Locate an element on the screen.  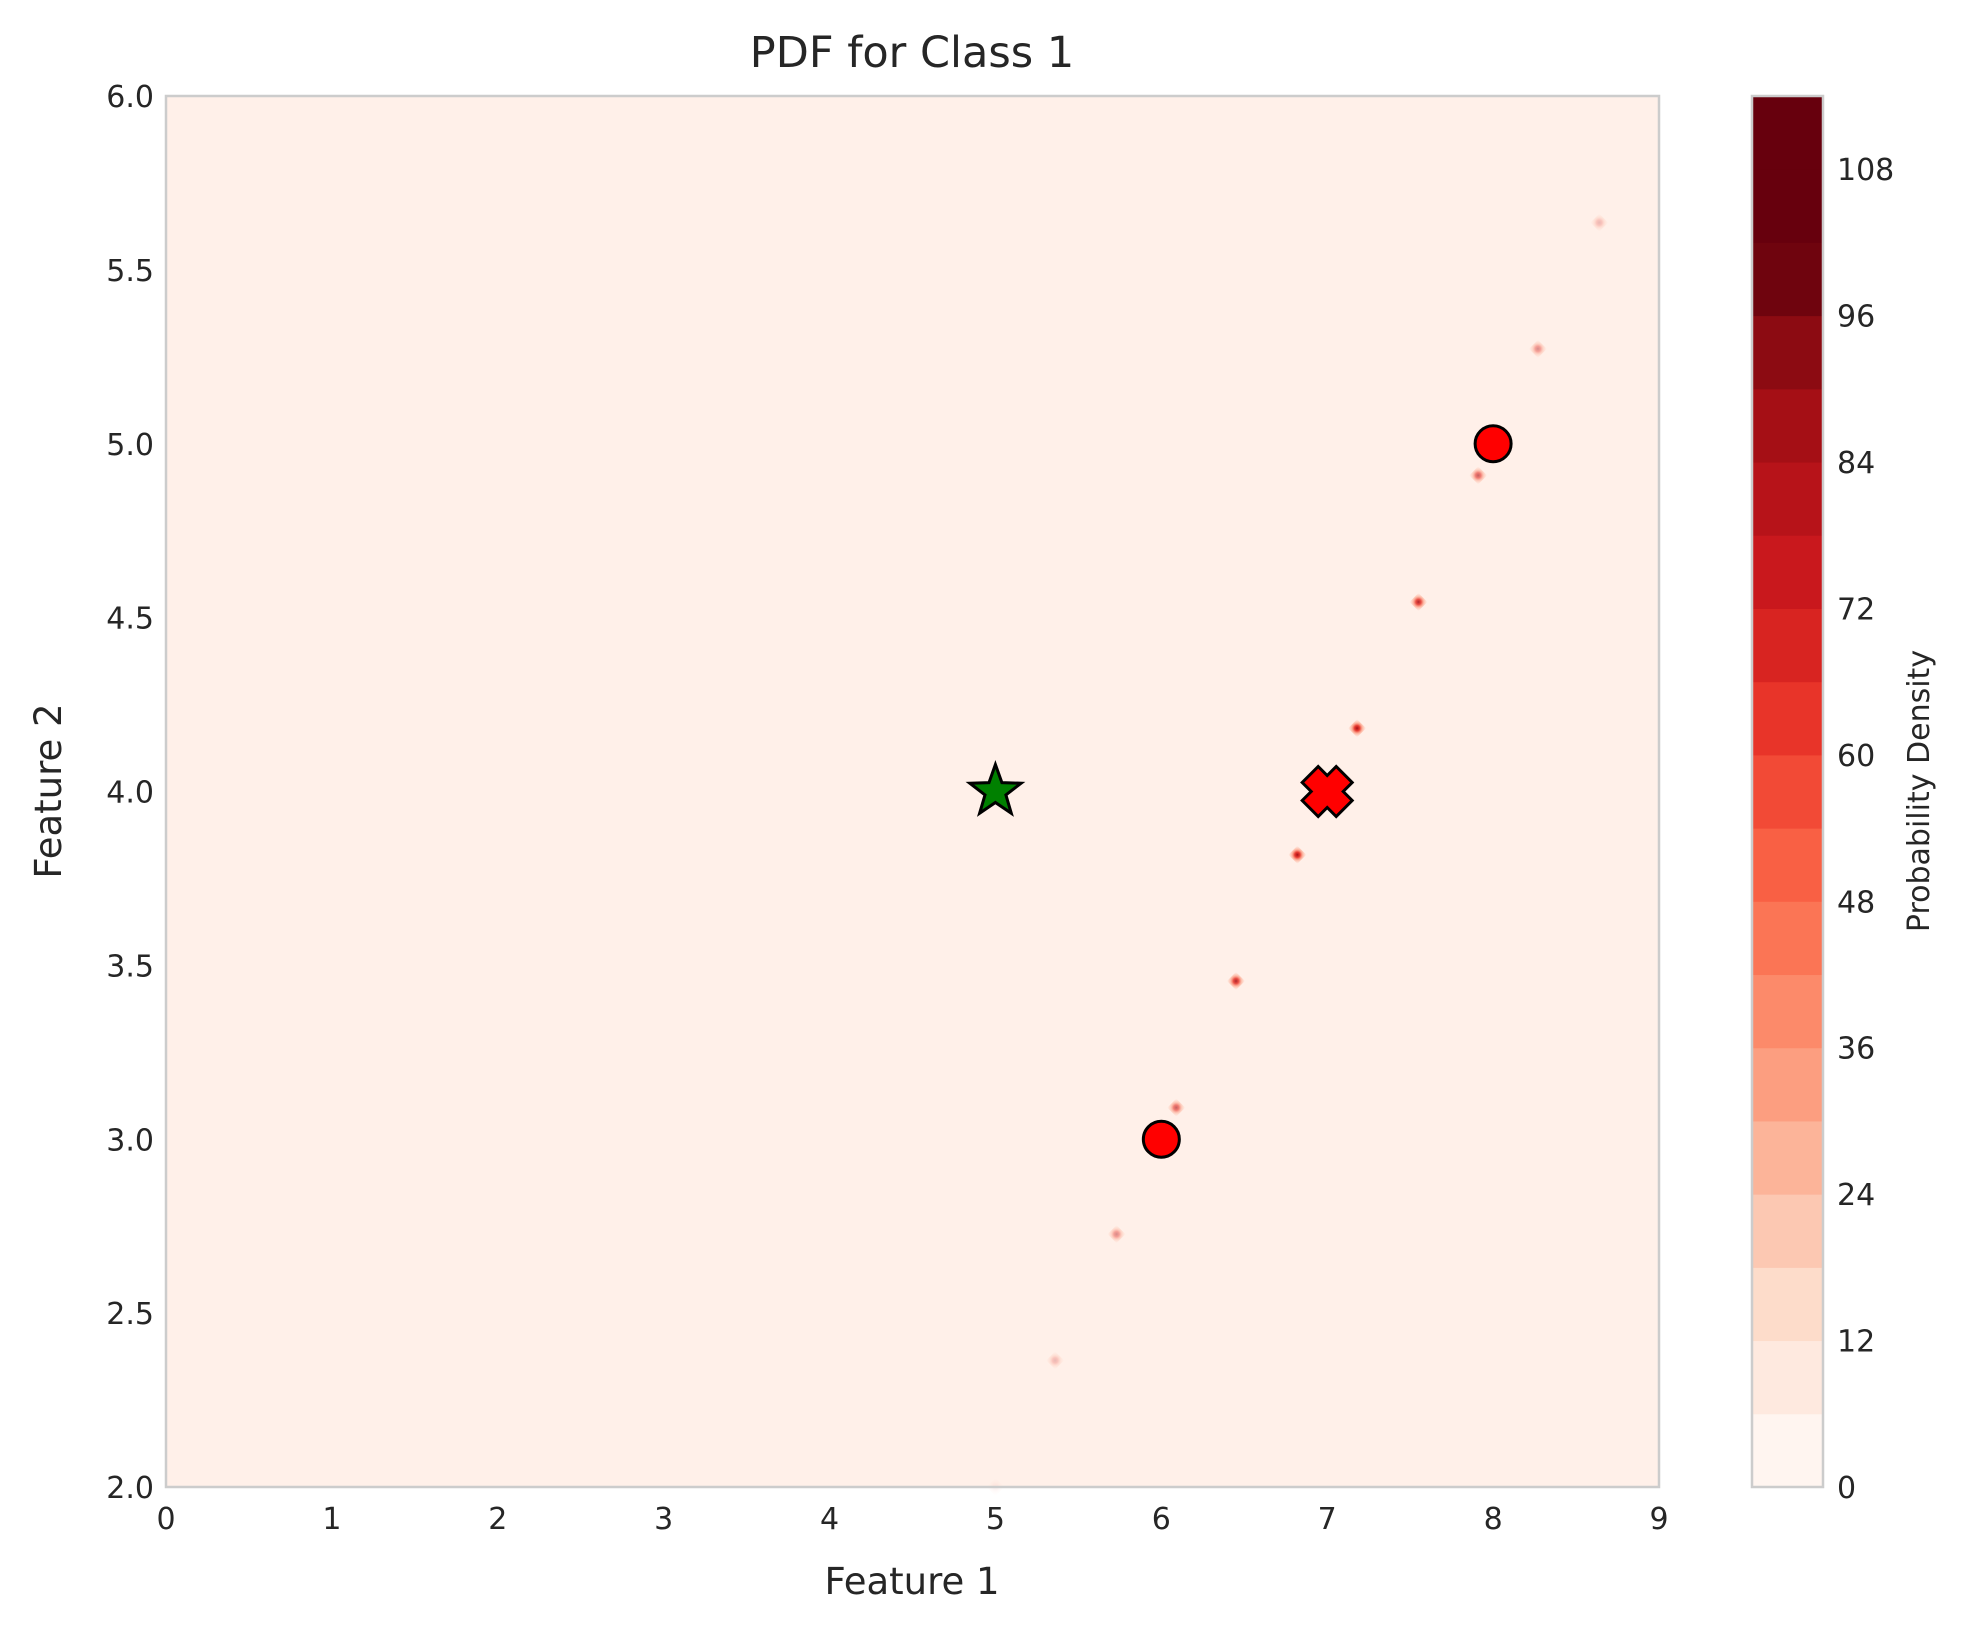
colorbar-tick-label: 24 is located at coordinates (1856, 1195).